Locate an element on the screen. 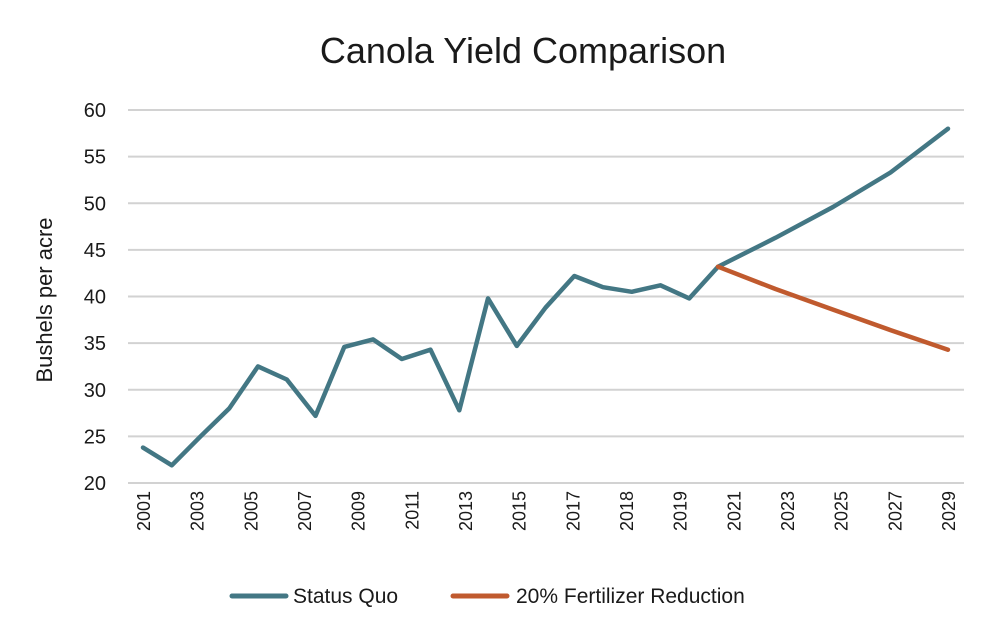 Image resolution: width=1000 pixels, height=629 pixels. y-tick-label: 40 is located at coordinates (95, 298).